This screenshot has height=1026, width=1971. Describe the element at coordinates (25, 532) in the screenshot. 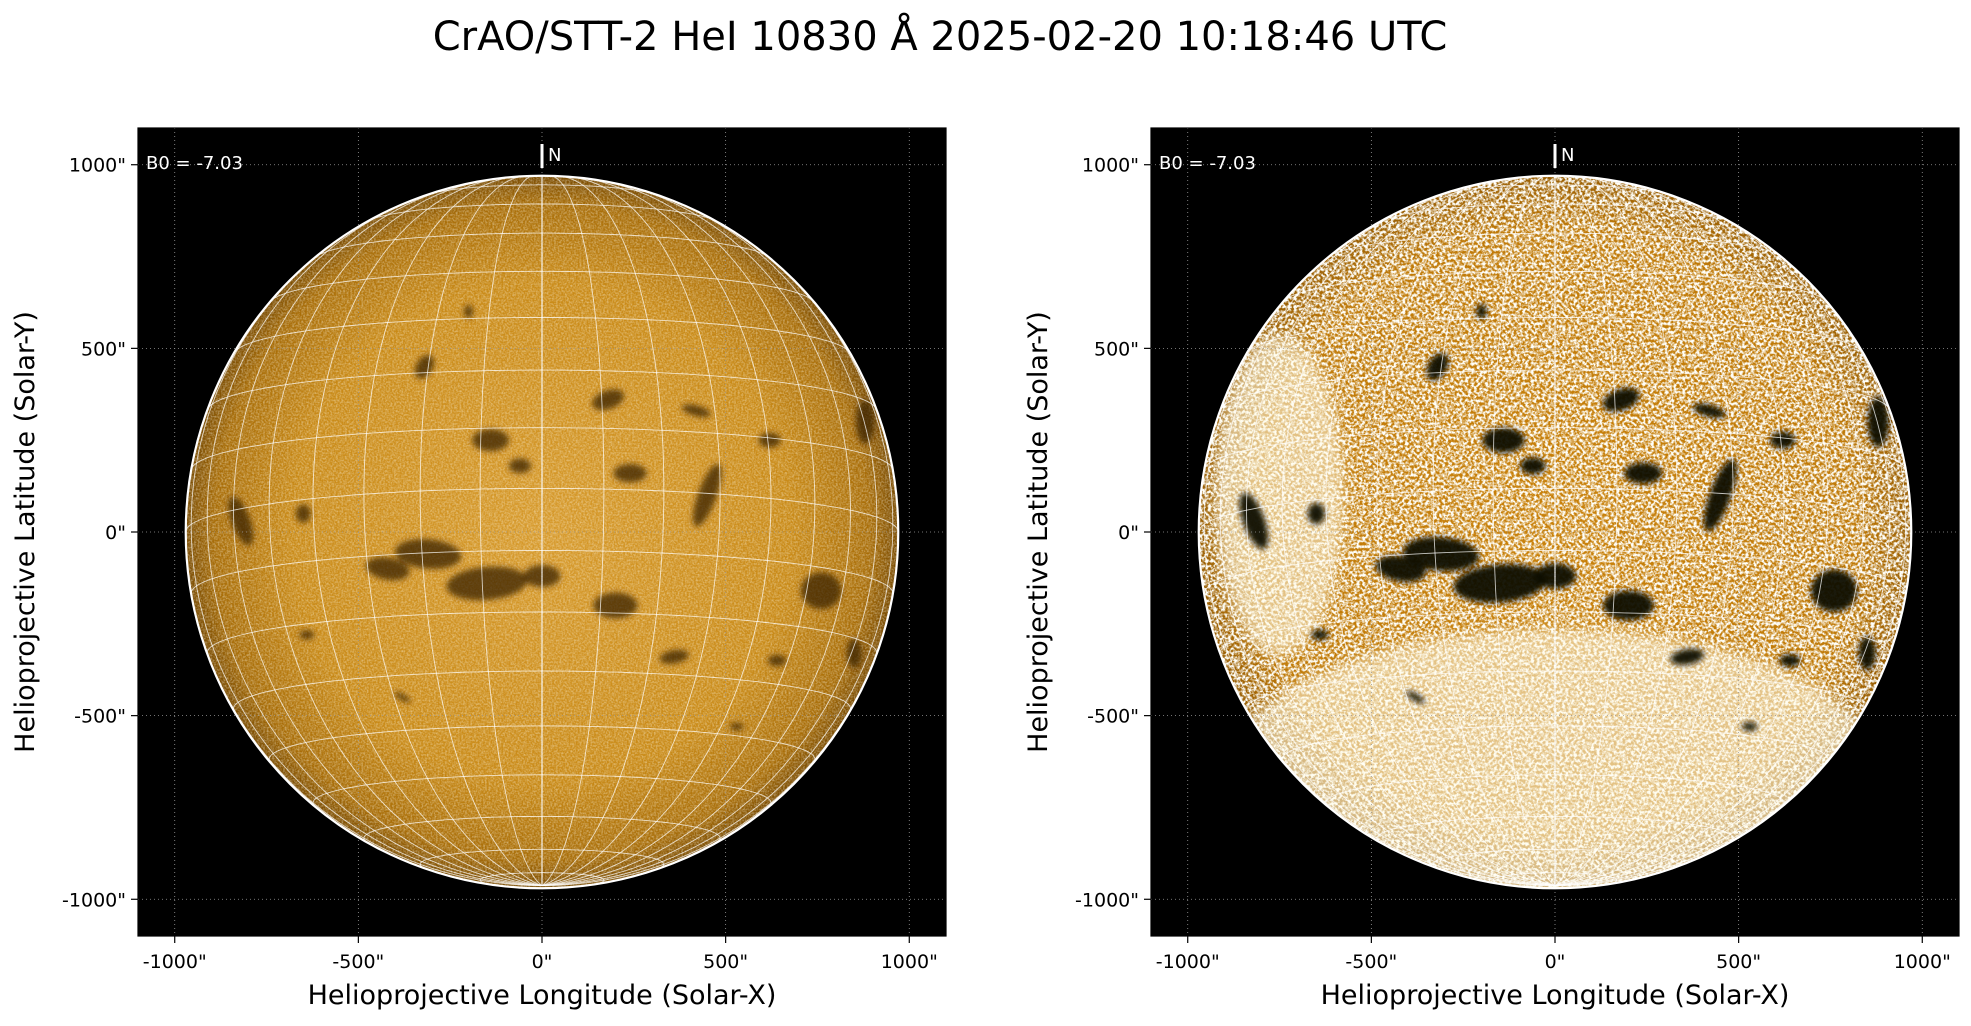

I see `y-axis-label: Helioprojective Latitude (Solar-Y)` at that location.